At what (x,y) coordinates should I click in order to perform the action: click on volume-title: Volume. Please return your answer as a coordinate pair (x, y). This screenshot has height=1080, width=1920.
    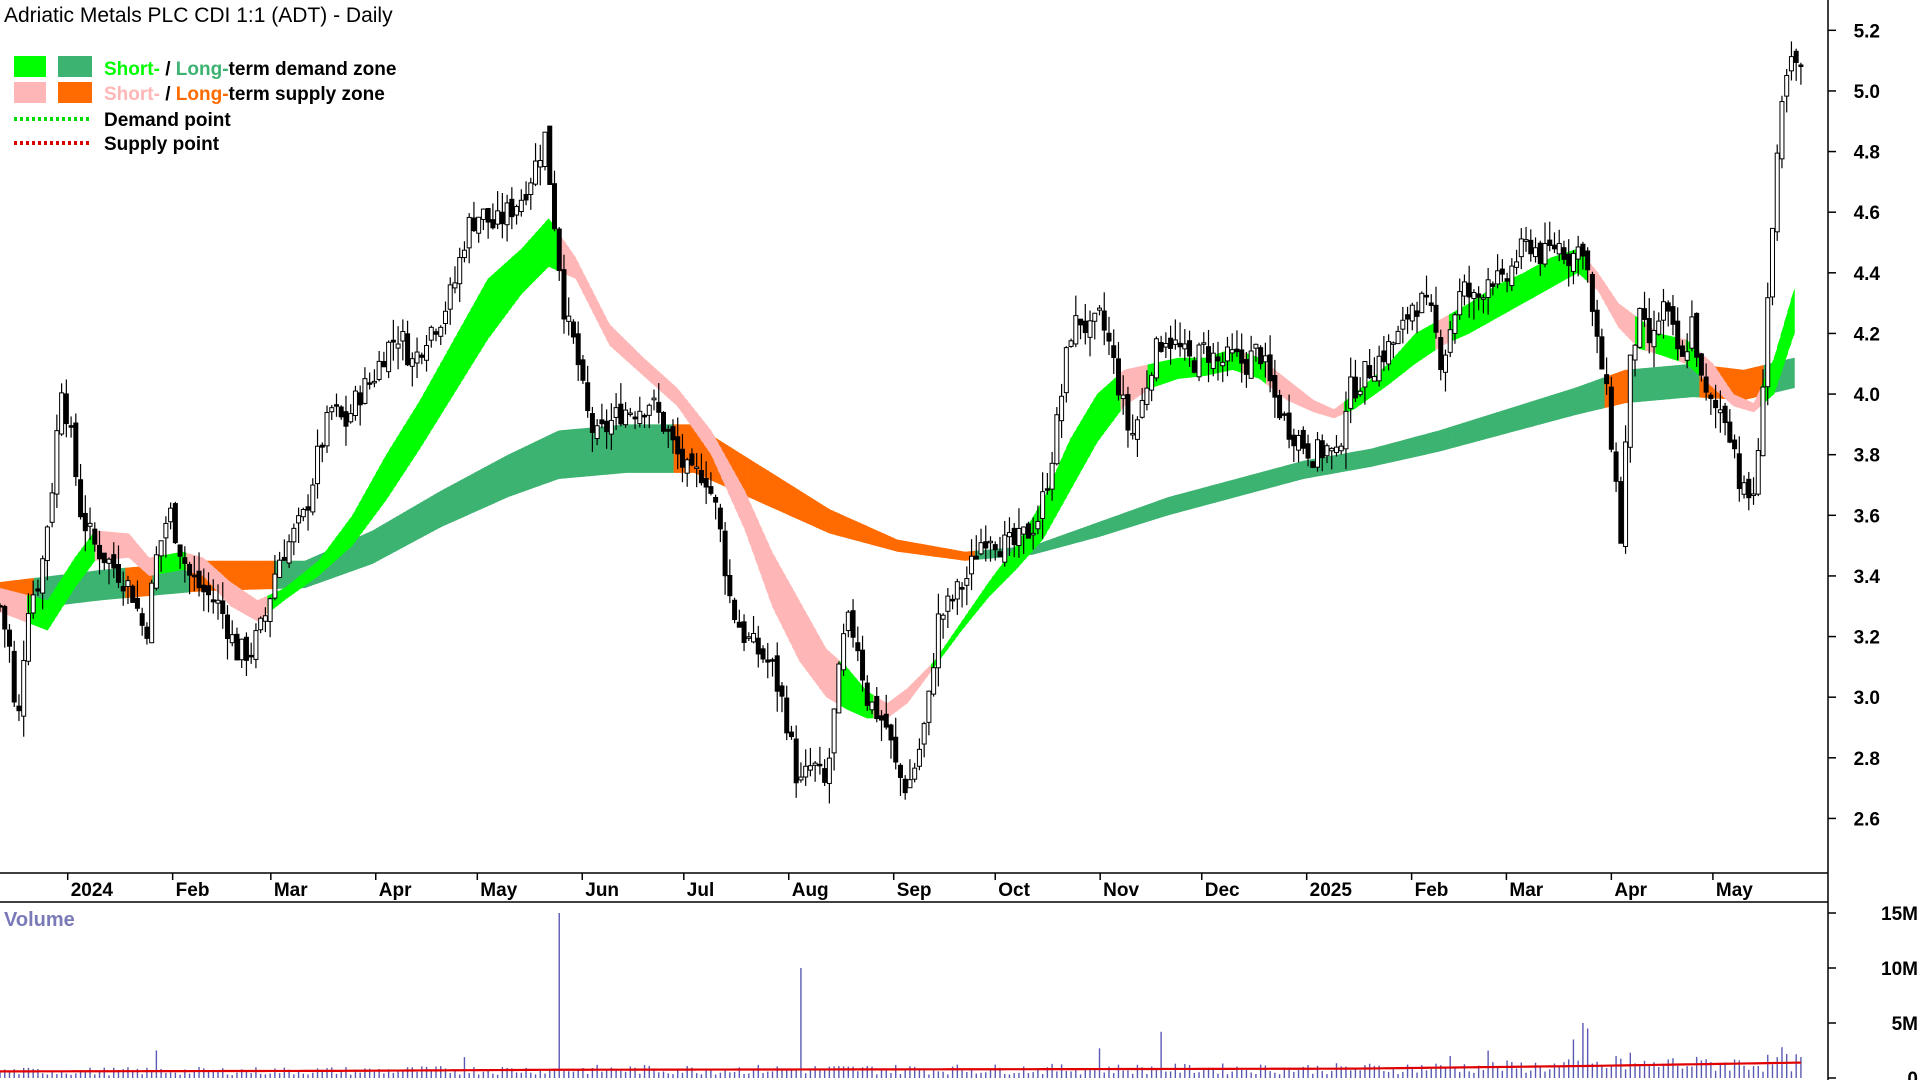
    Looking at the image, I should click on (39, 920).